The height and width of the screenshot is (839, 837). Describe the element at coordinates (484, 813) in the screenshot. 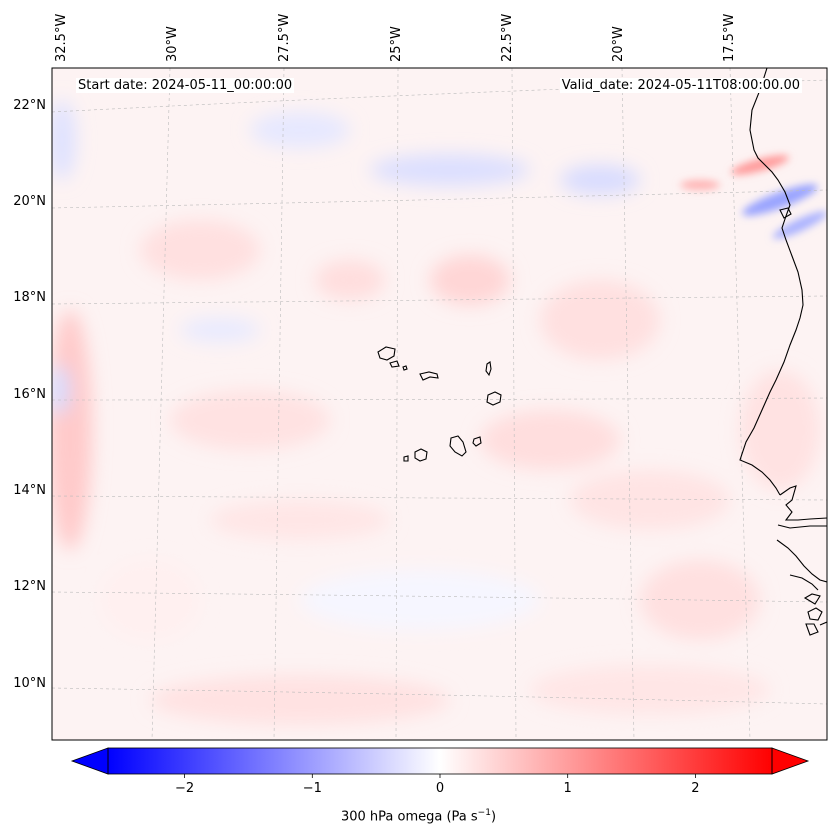

I see `colorbar-label-sup: −1` at that location.